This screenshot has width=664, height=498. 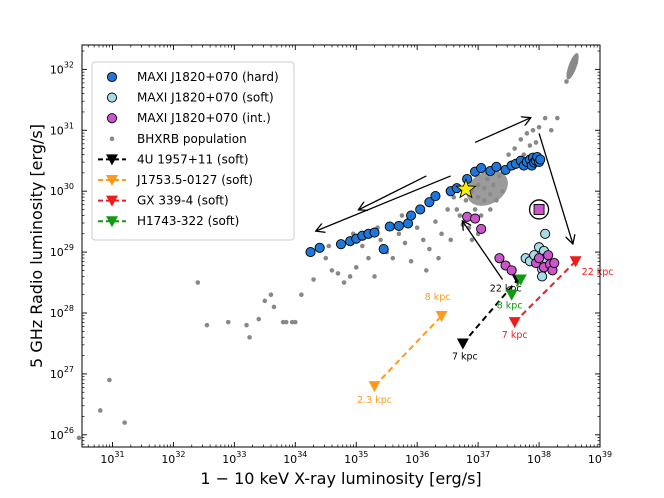 I want to click on y-tick-label: 1030, so click(x=62, y=190).